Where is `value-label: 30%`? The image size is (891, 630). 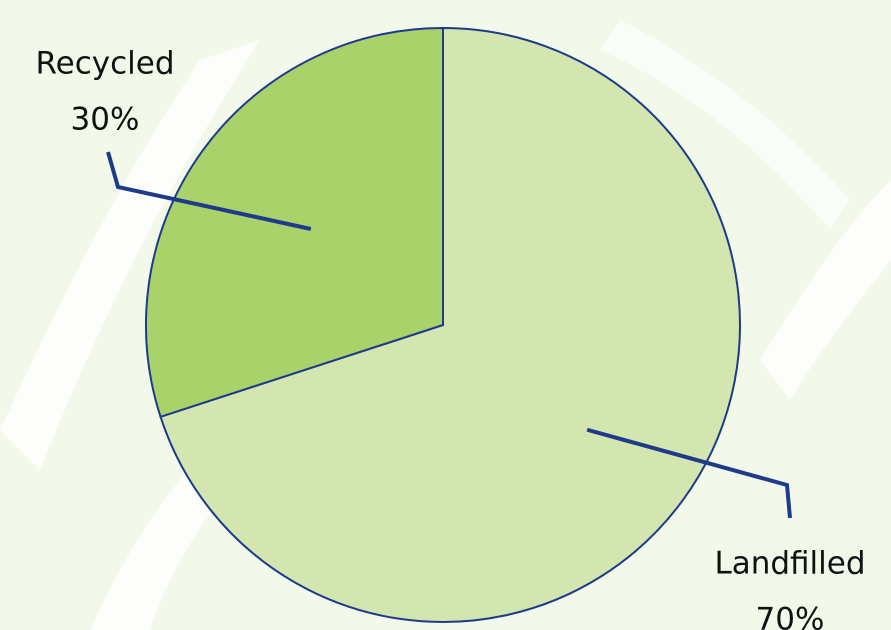
value-label: 30% is located at coordinates (105, 120).